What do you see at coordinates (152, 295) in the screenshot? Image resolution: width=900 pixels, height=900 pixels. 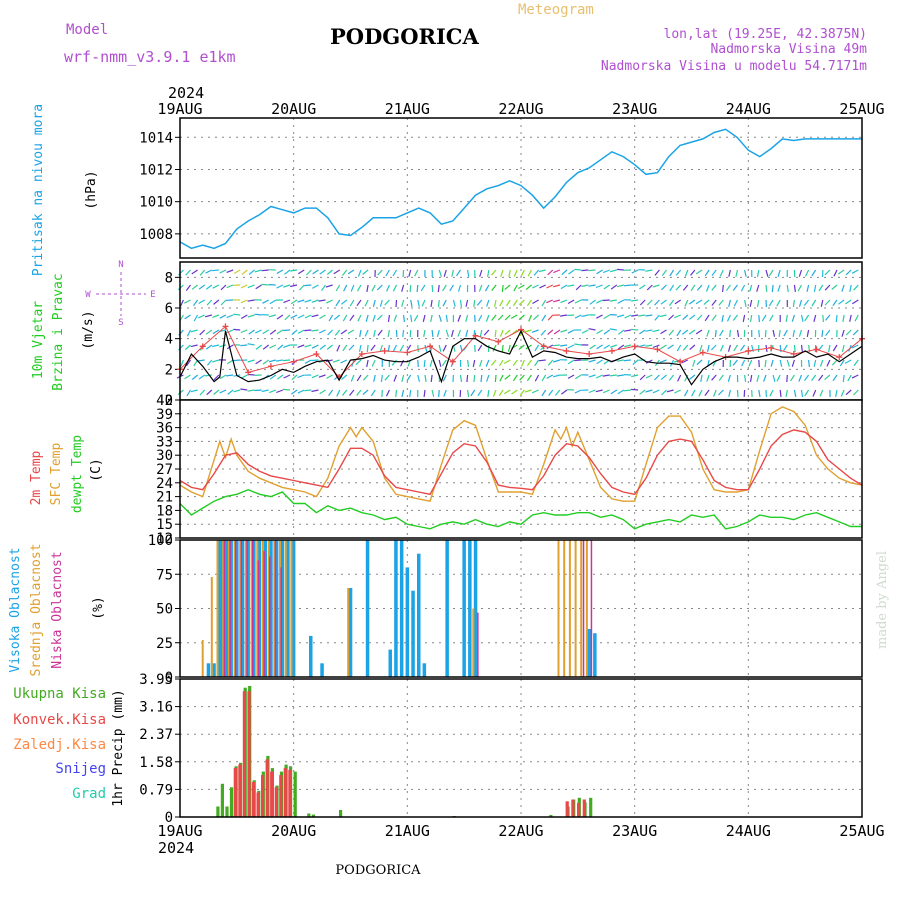 I see `compass-e: E` at bounding box center [152, 295].